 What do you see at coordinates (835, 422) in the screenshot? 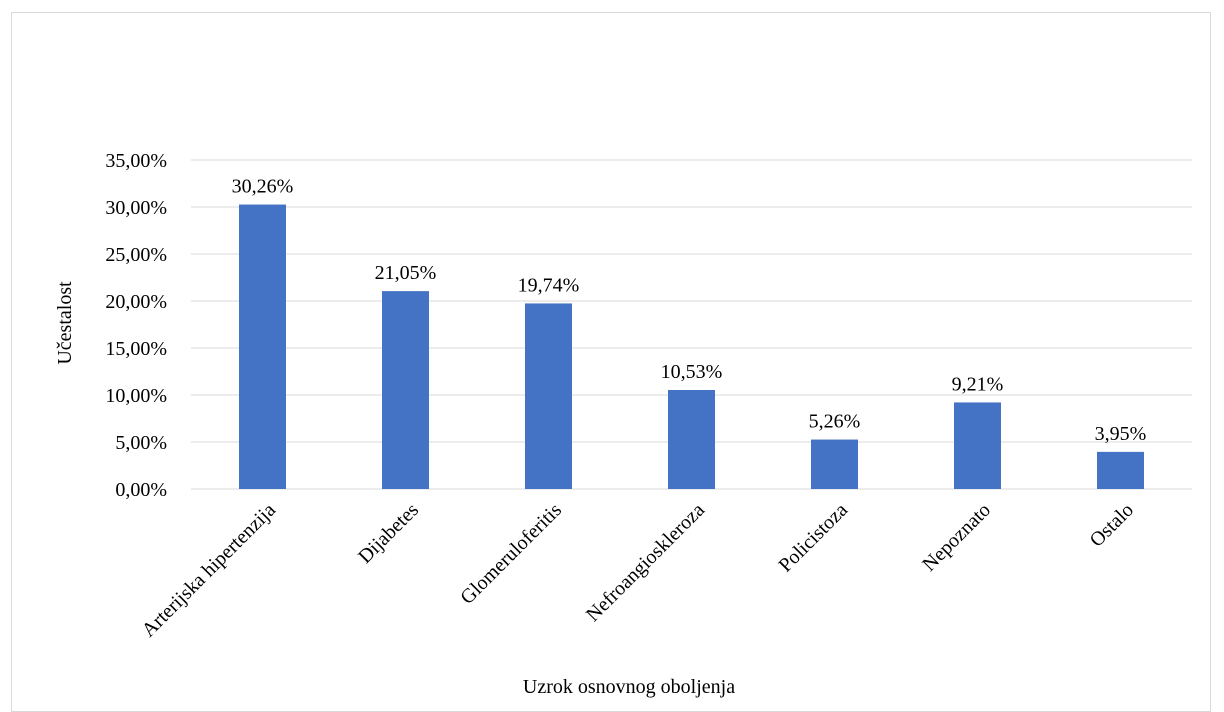
I see `data-label: 5,26%` at bounding box center [835, 422].